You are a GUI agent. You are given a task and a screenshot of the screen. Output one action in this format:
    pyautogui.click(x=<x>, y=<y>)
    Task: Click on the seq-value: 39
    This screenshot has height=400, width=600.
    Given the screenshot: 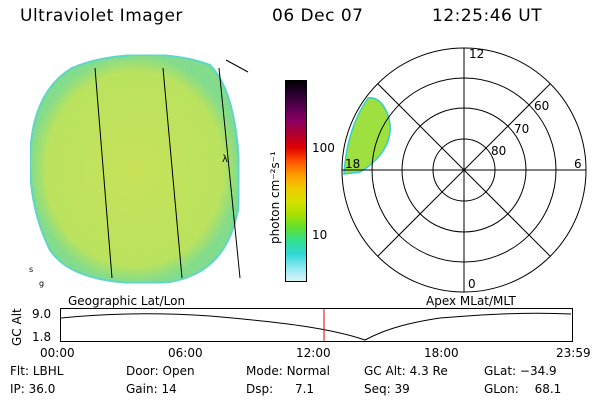 What is the action you would take?
    pyautogui.click(x=402, y=389)
    